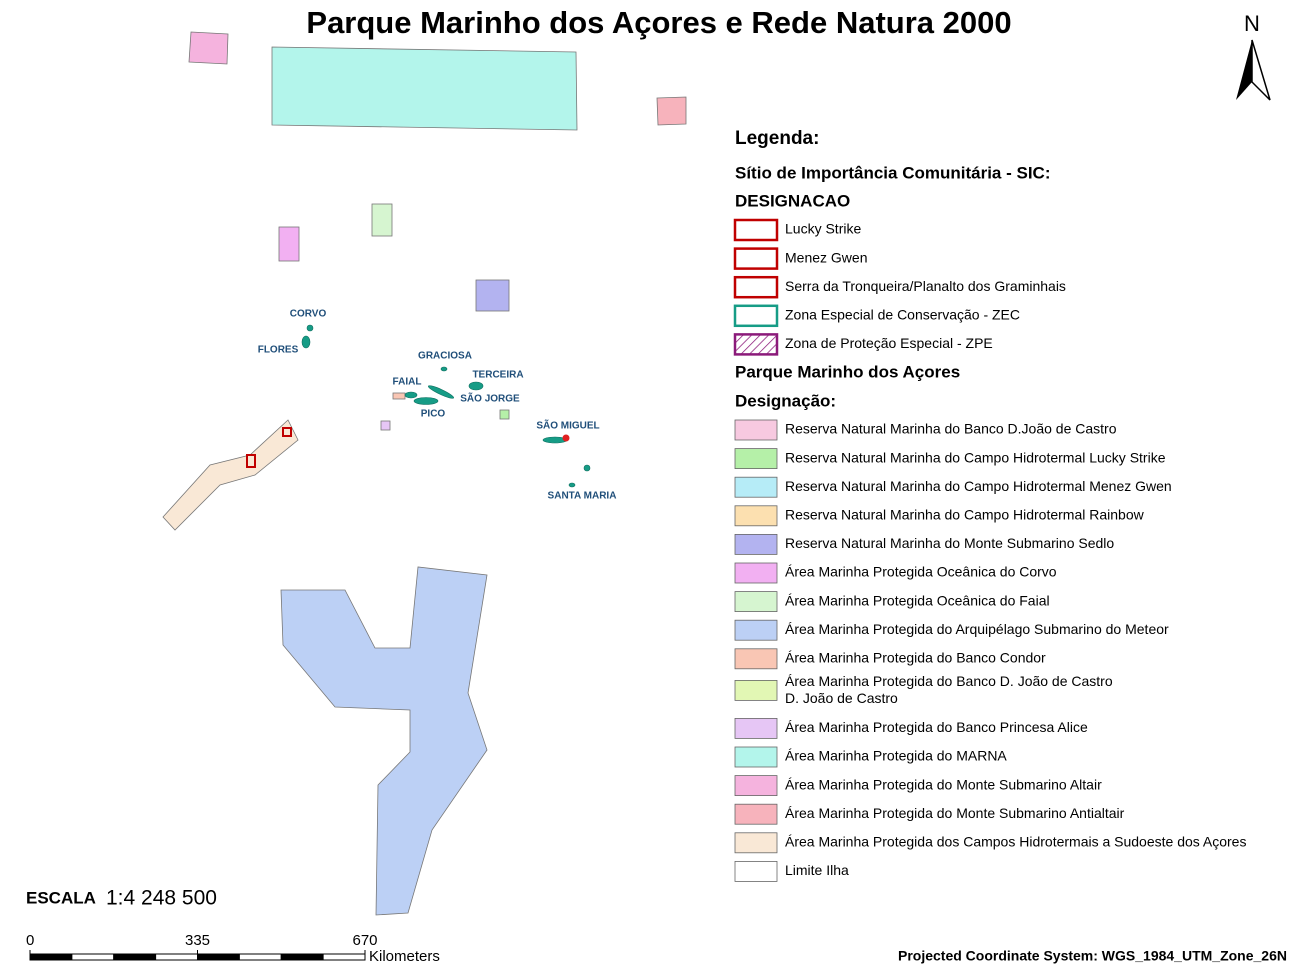  What do you see at coordinates (1252, 23) in the screenshot?
I see `north-label: N` at bounding box center [1252, 23].